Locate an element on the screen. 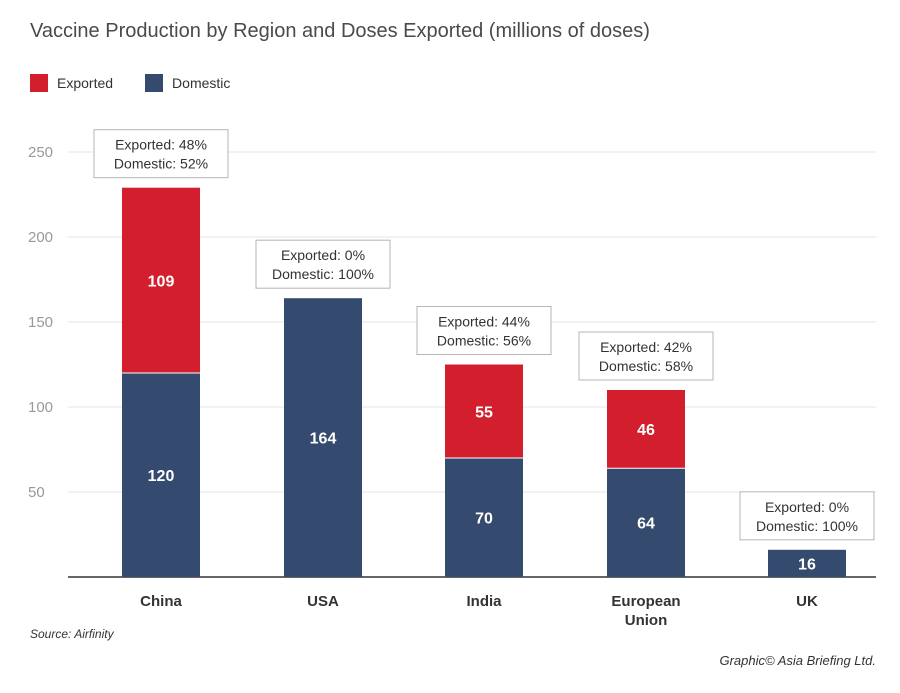 The height and width of the screenshot is (693, 900). bar-domestic-china is located at coordinates (161, 475).